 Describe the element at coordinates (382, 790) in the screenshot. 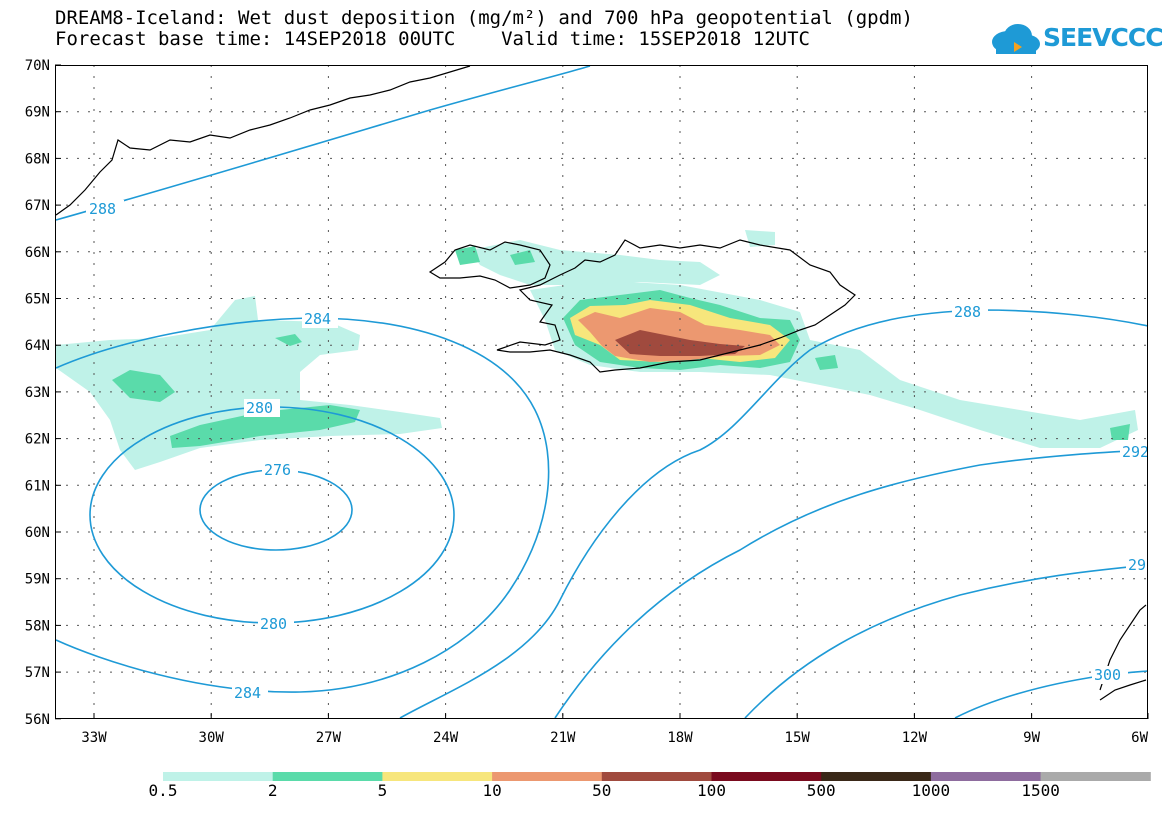

I see `legend-label: 5` at that location.